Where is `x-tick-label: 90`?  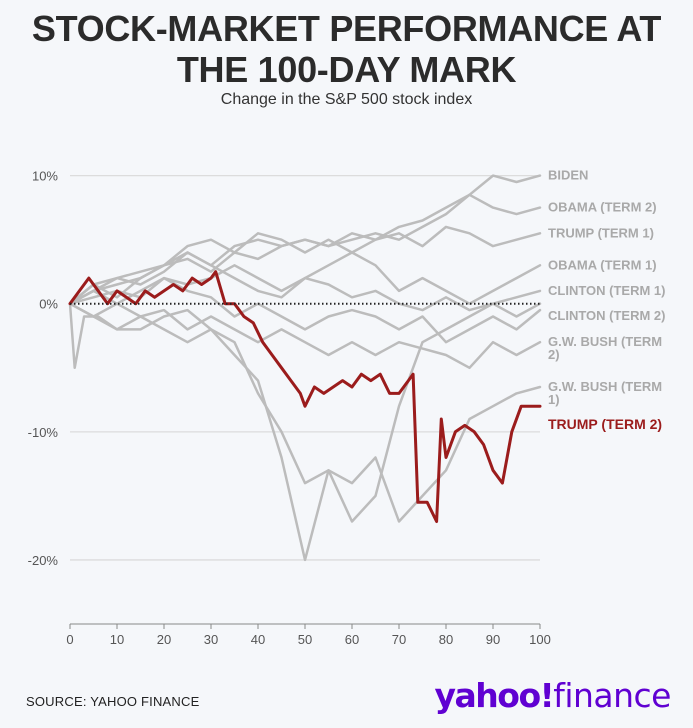 x-tick-label: 90 is located at coordinates (493, 639).